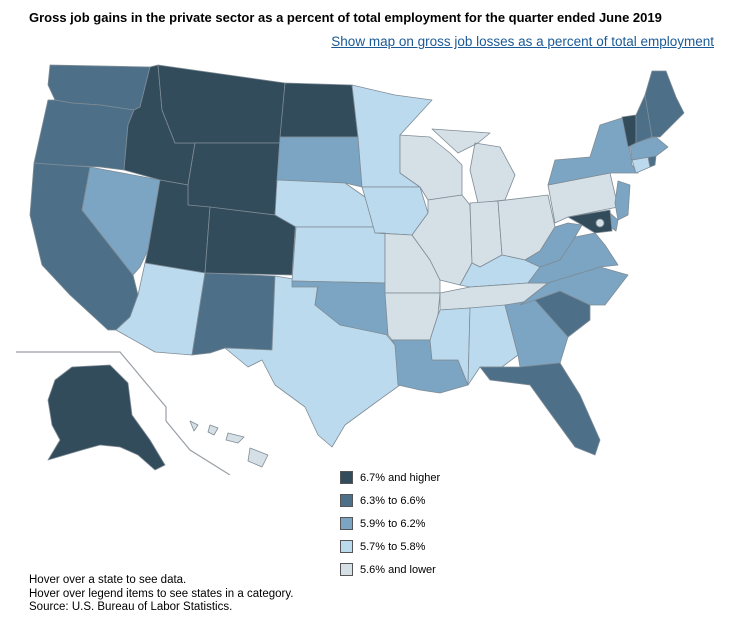  What do you see at coordinates (91, 386) in the screenshot?
I see `alaska-inset-divider` at bounding box center [91, 386].